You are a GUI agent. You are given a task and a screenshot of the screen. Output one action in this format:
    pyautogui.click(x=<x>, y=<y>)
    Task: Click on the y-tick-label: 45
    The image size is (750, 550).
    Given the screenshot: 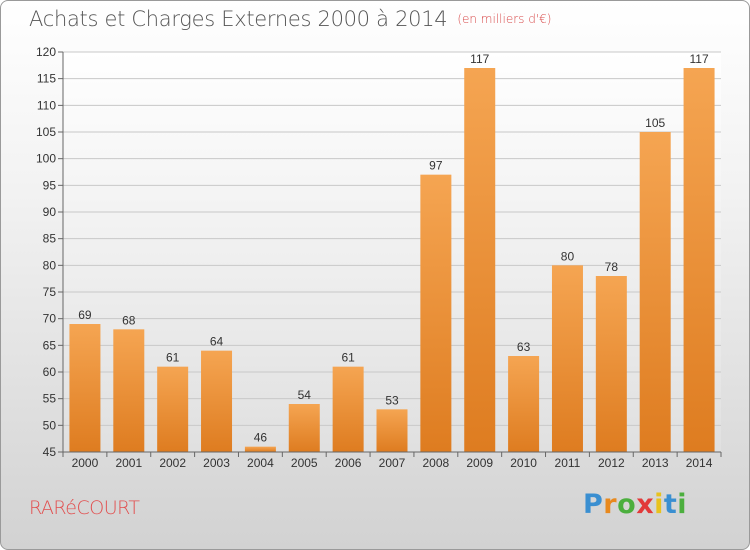 What is the action you would take?
    pyautogui.click(x=50, y=452)
    